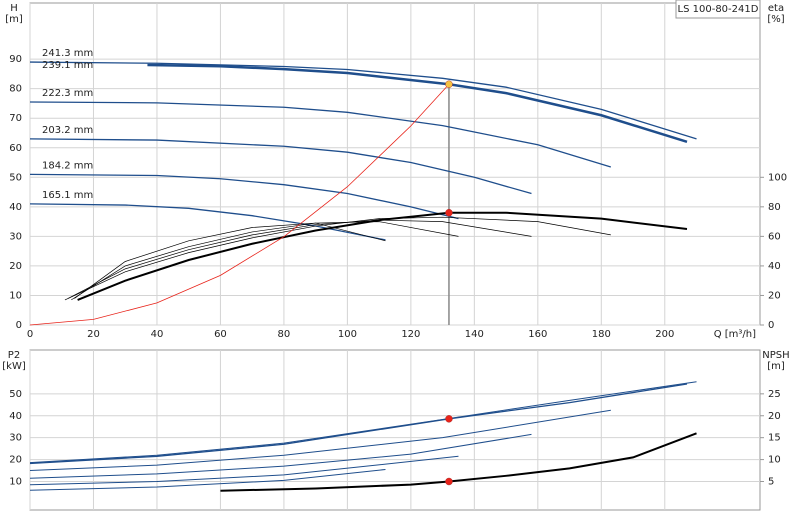 The width and height of the screenshot is (800, 520). Describe the element at coordinates (15, 148) in the screenshot. I see `y-tick-label: 60` at that location.